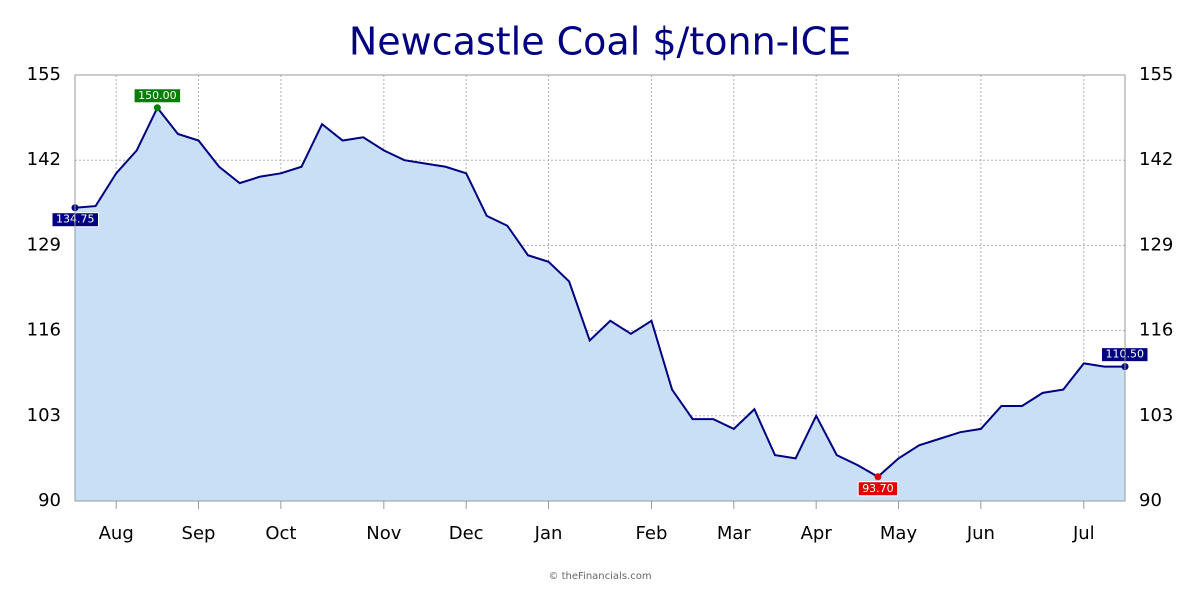 This screenshot has width=1200, height=600. I want to click on y2-tick-label: 90, so click(1150, 500).